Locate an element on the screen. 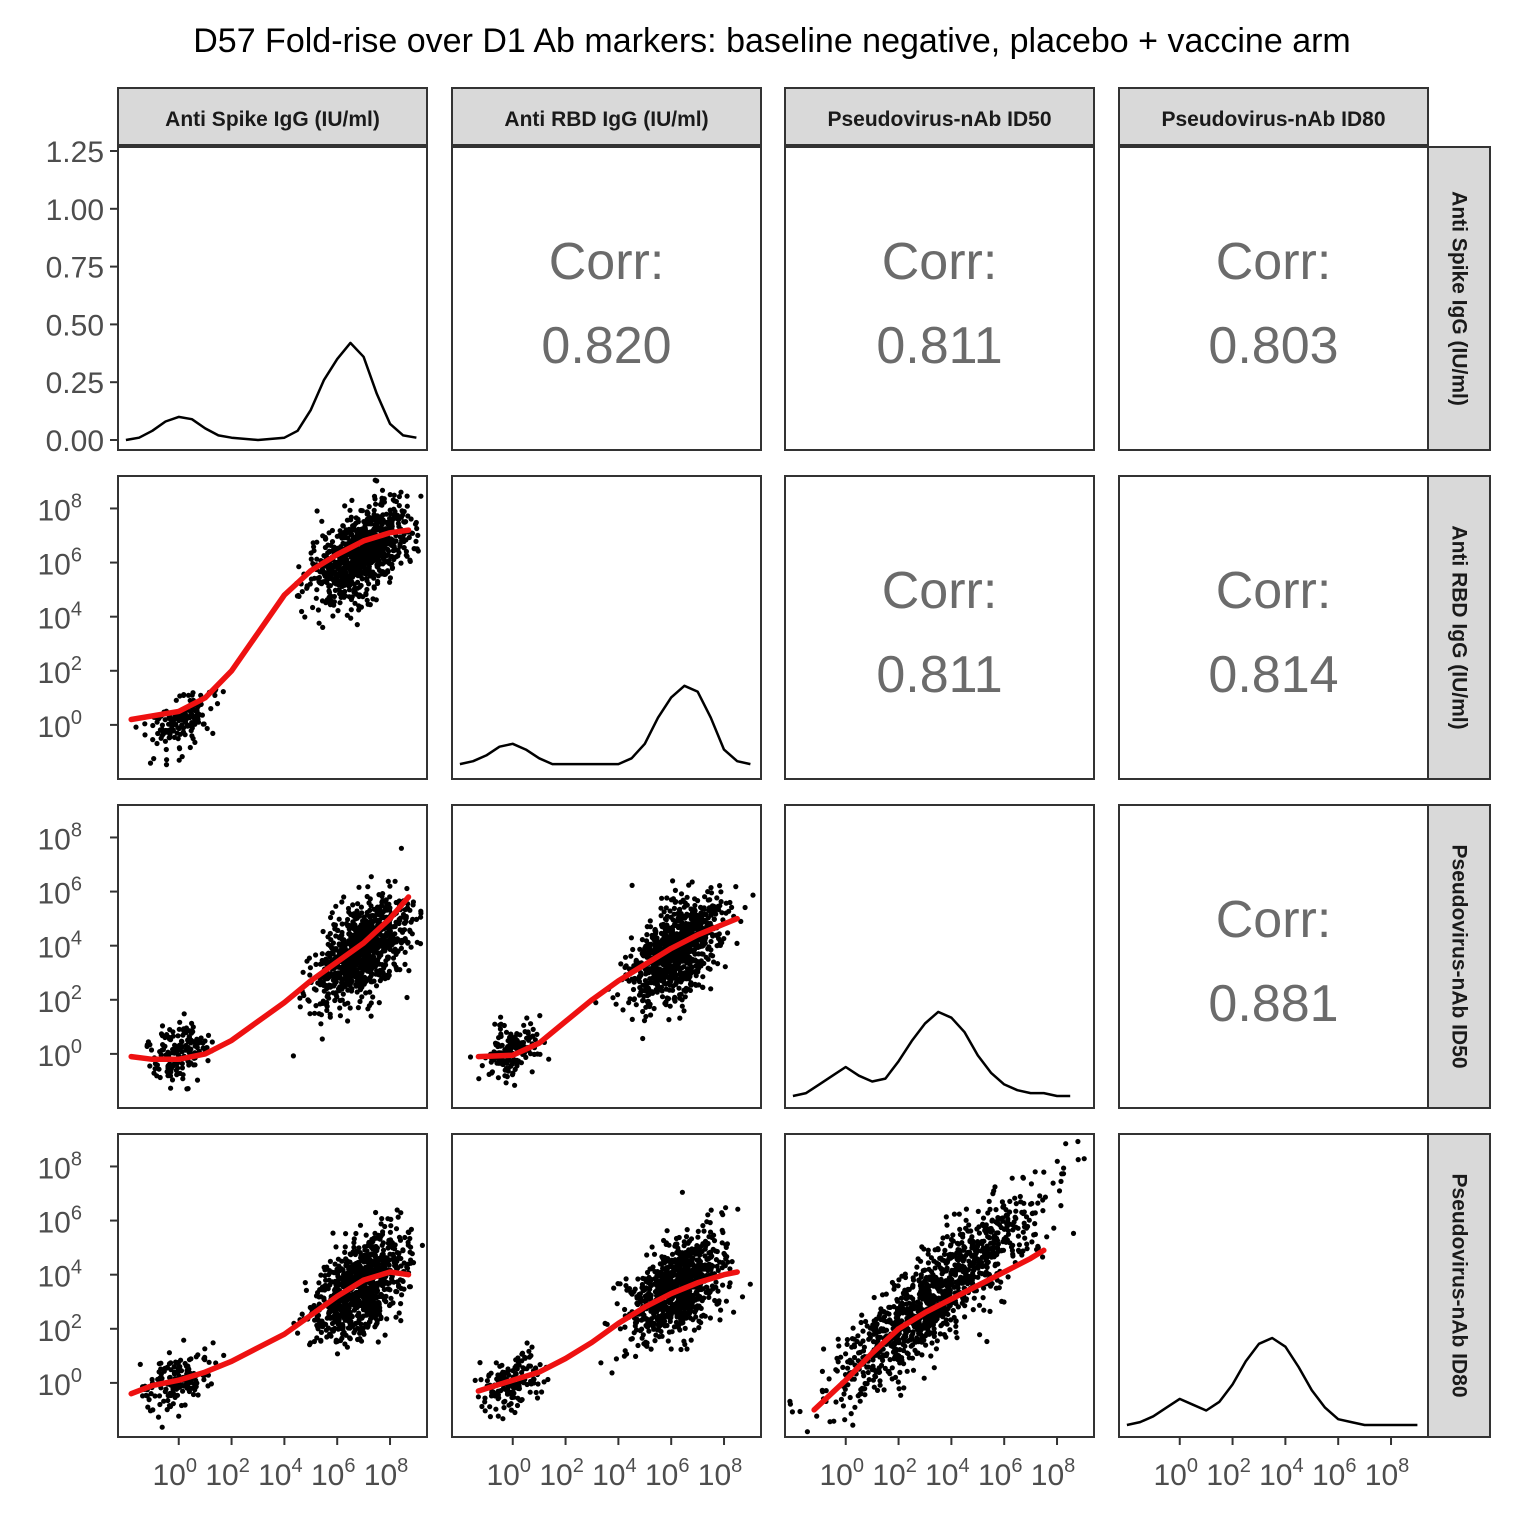  scatter-points-r1-c0 is located at coordinates (278, 622).